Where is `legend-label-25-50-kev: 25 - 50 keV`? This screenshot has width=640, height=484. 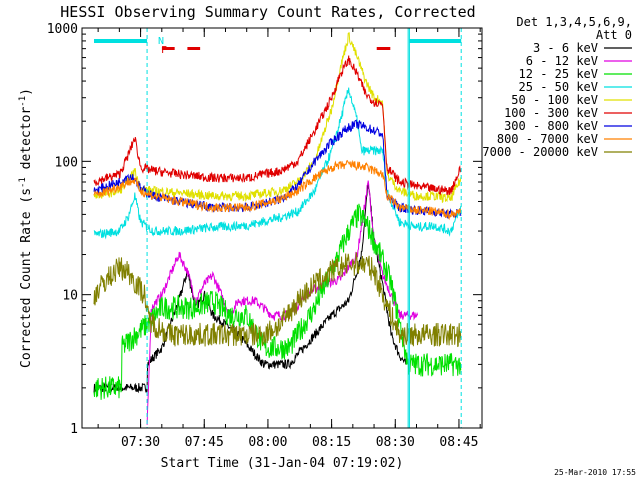
legend-label-25-50-kev: 25 - 50 keV is located at coordinates (558, 87).